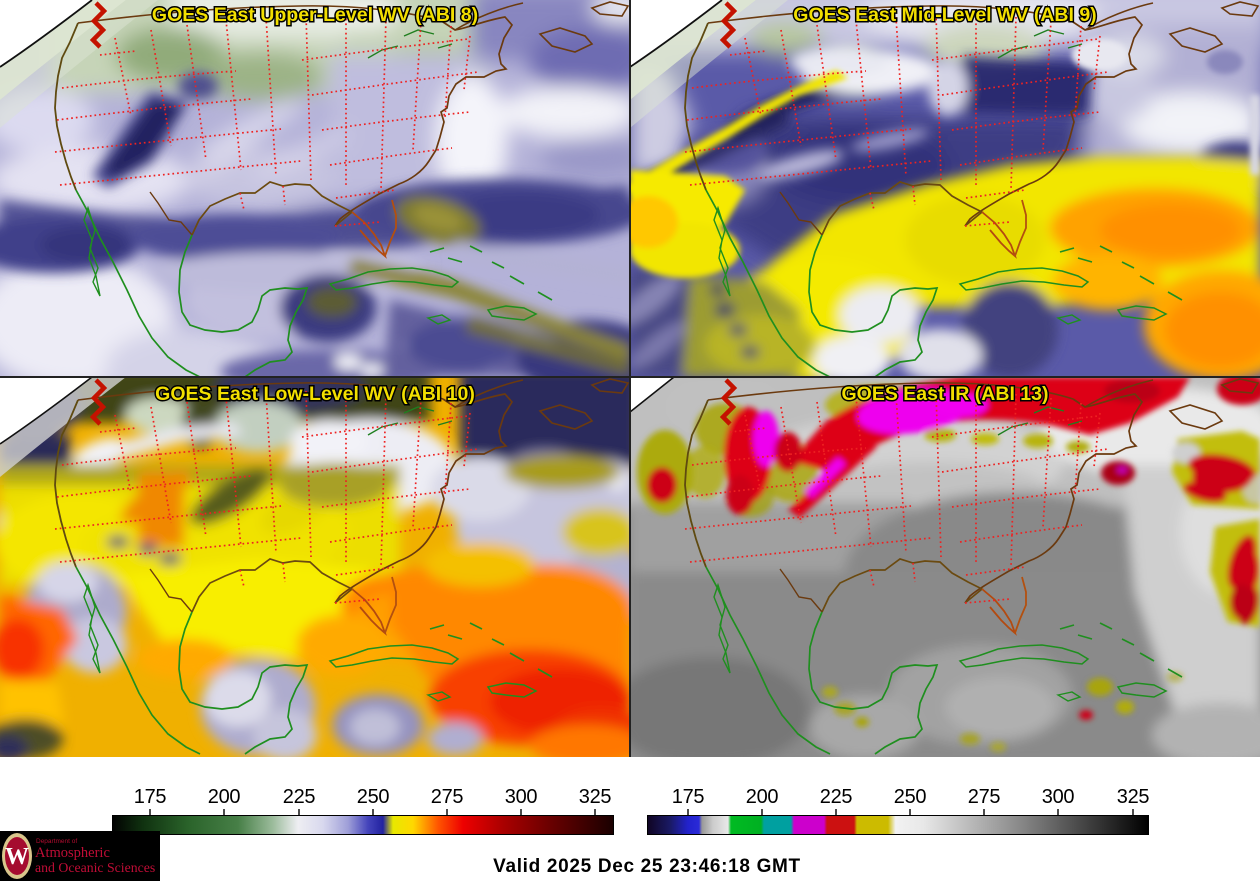 The height and width of the screenshot is (881, 1260). Describe the element at coordinates (315, 394) in the screenshot. I see `svg-text:GOES East Low-Level WV (ABI 10: GOES East Low-Level WV (ABI 10)` at that location.